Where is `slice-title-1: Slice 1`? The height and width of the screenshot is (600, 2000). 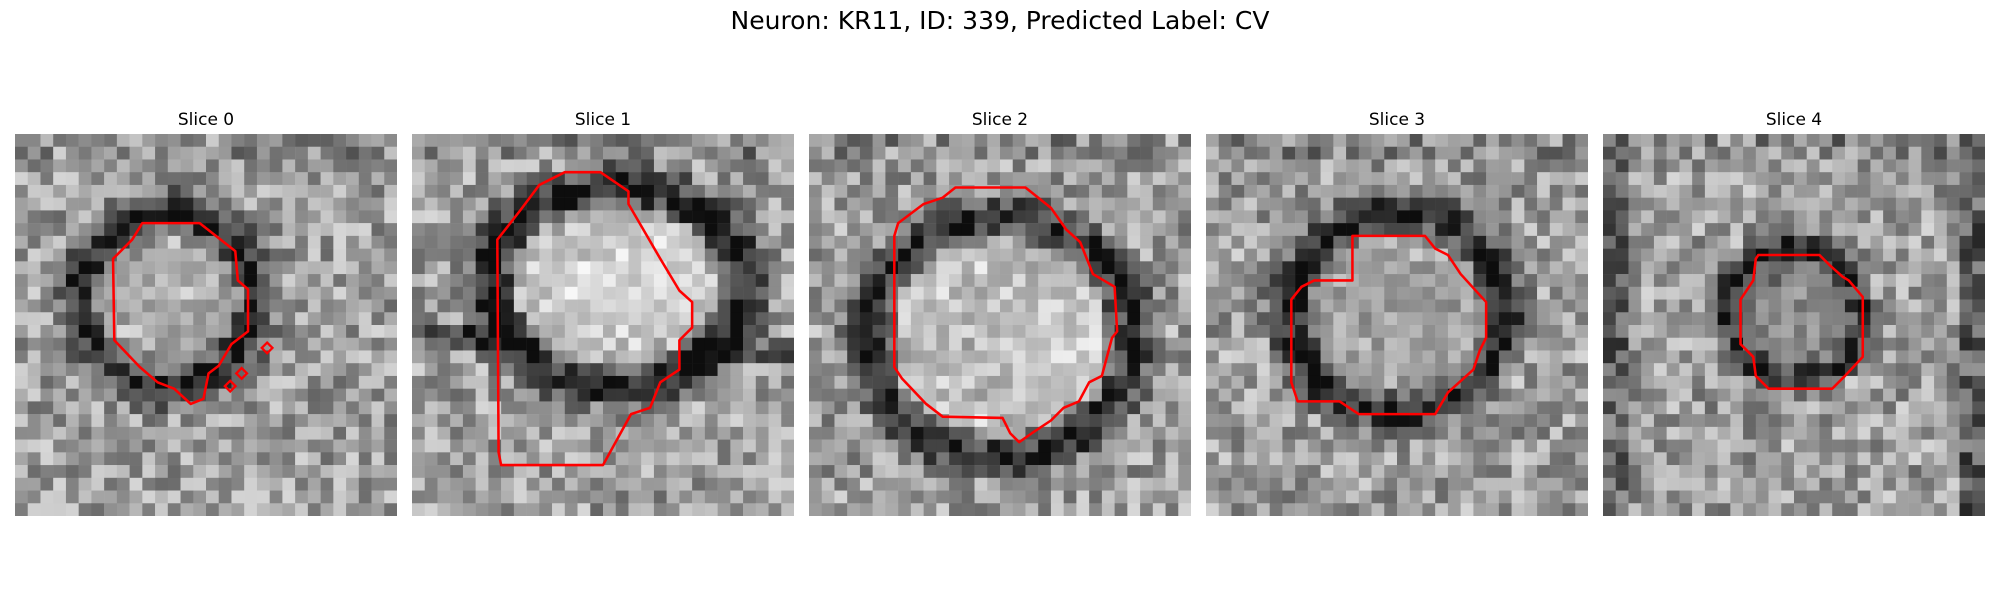
slice-title-1: Slice 1 is located at coordinates (603, 120).